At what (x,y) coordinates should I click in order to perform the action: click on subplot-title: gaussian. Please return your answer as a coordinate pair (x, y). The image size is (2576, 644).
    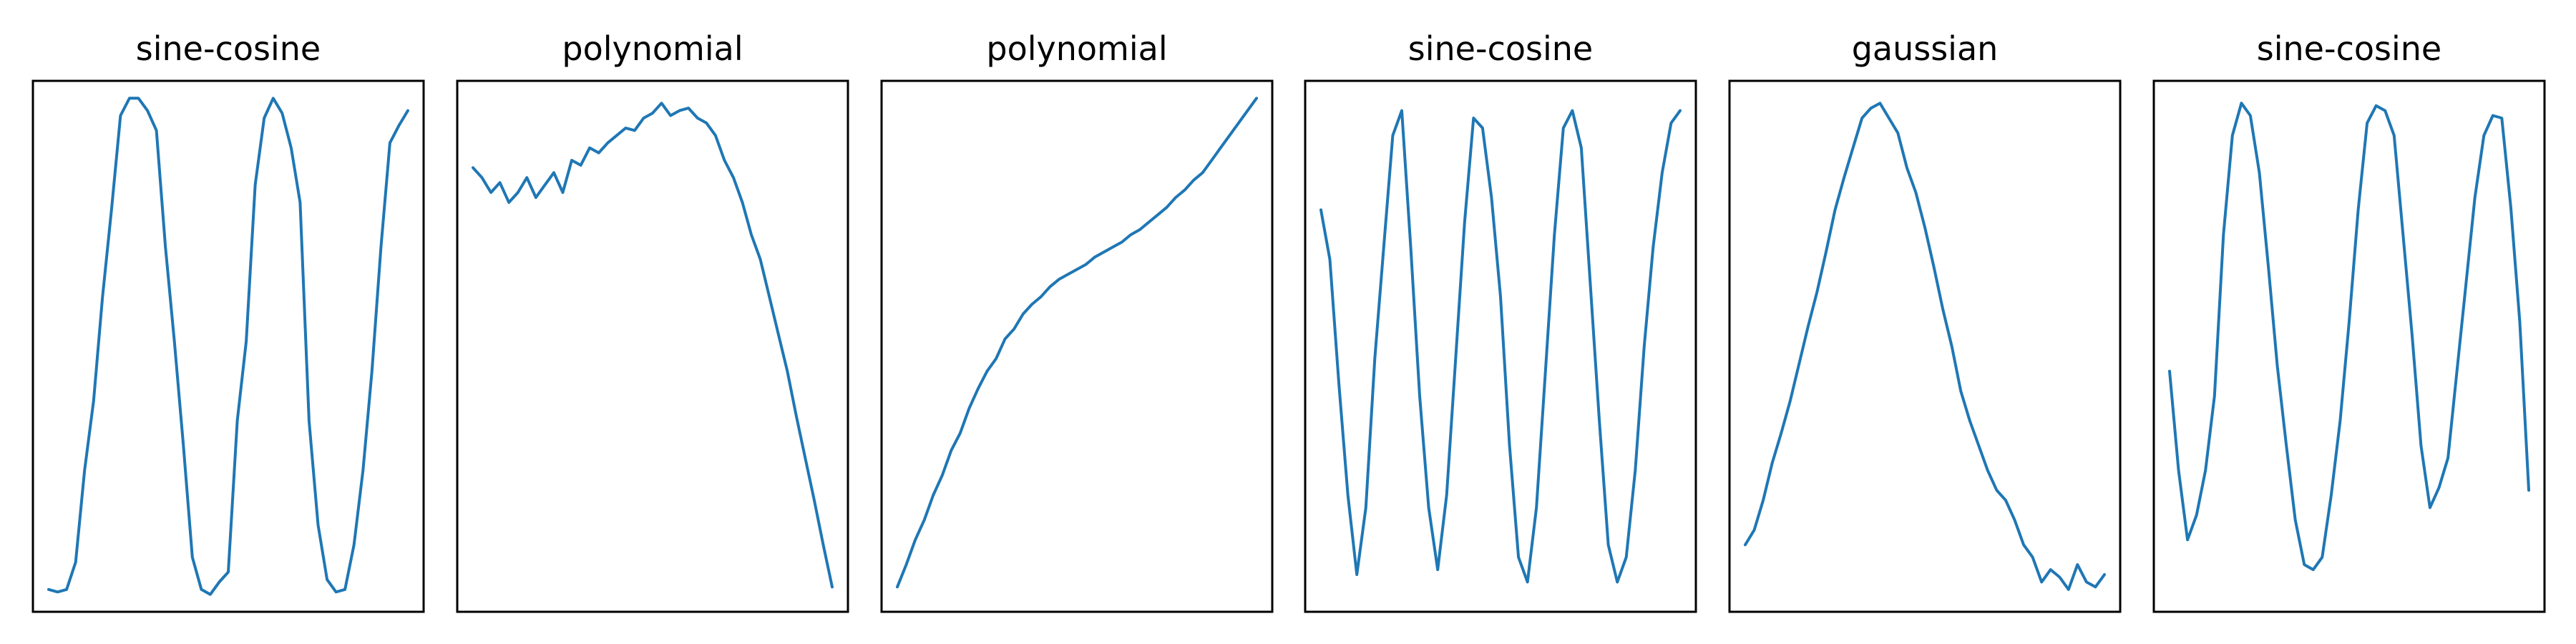
    Looking at the image, I should click on (1925, 48).